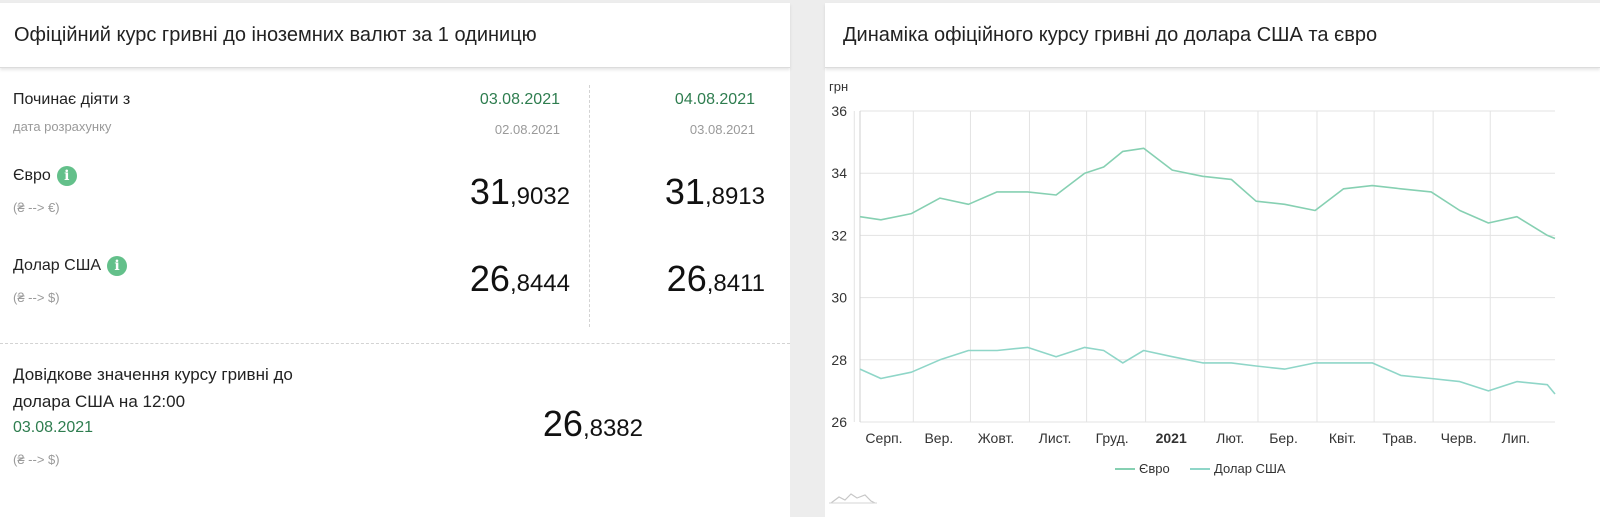 Image resolution: width=1600 pixels, height=517 pixels. What do you see at coordinates (1459, 438) in the screenshot?
I see `x-tick-label: Черв.` at bounding box center [1459, 438].